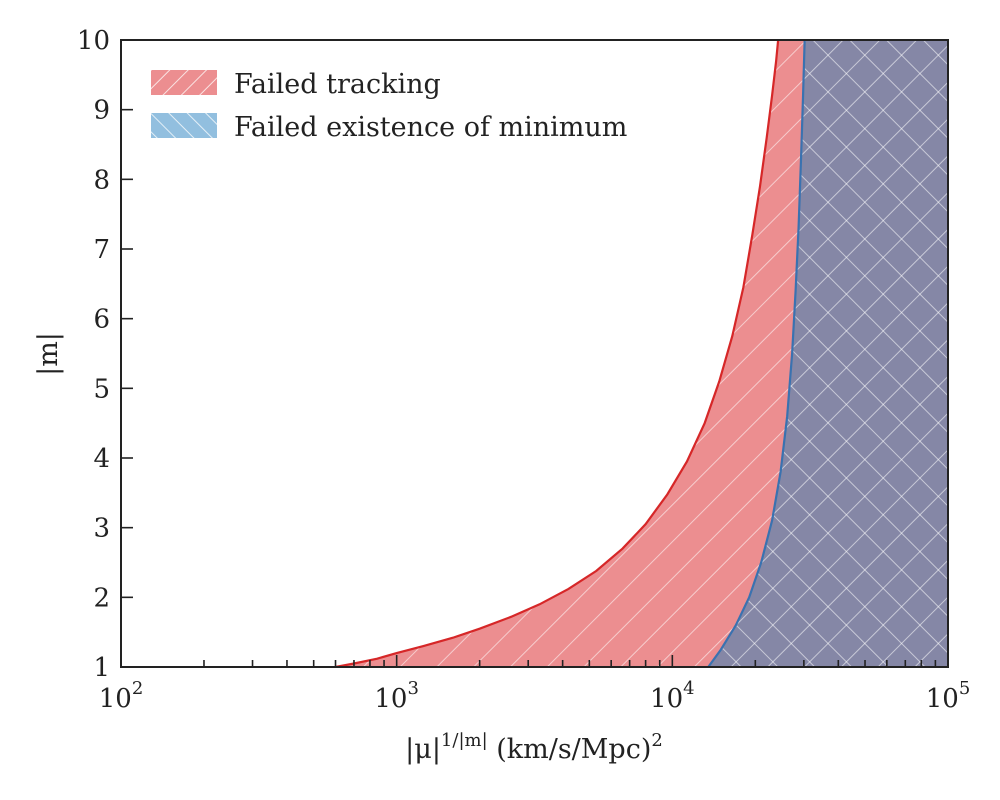  What do you see at coordinates (570, 749) in the screenshot?
I see `x-axis-label-units: (km/s/Mpc)` at bounding box center [570, 749].